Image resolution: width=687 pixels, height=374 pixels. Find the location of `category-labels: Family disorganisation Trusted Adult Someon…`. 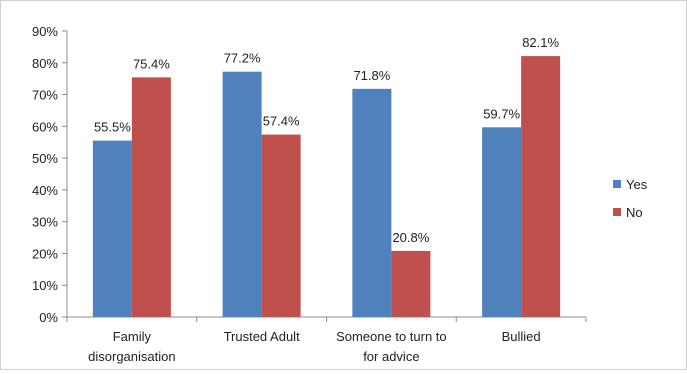

category-labels: Family disorganisation Trusted Adult Someon… is located at coordinates (314, 346).